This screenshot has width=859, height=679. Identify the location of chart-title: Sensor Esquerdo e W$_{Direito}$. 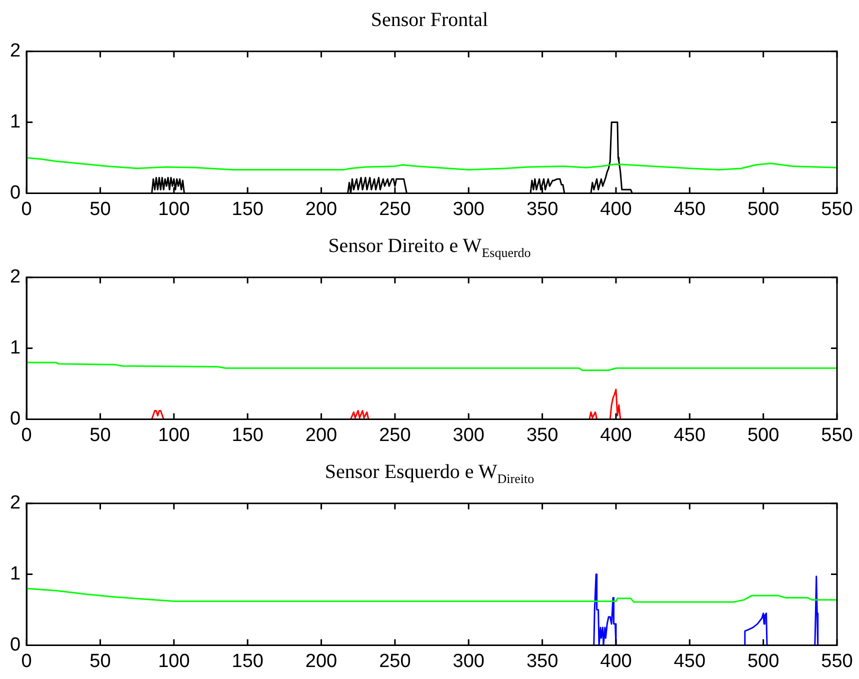
(430, 473).